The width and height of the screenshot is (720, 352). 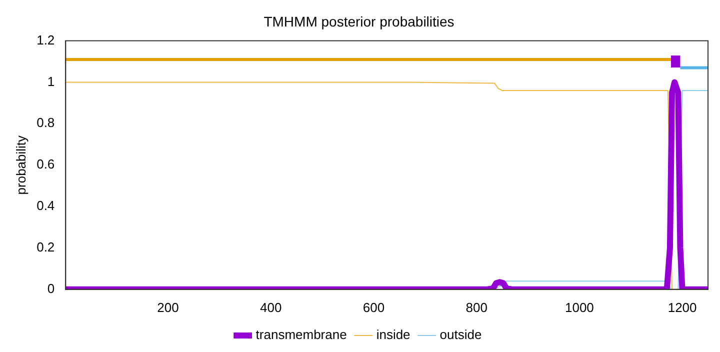 What do you see at coordinates (477, 307) in the screenshot?
I see `x-tick-label: 800` at bounding box center [477, 307].